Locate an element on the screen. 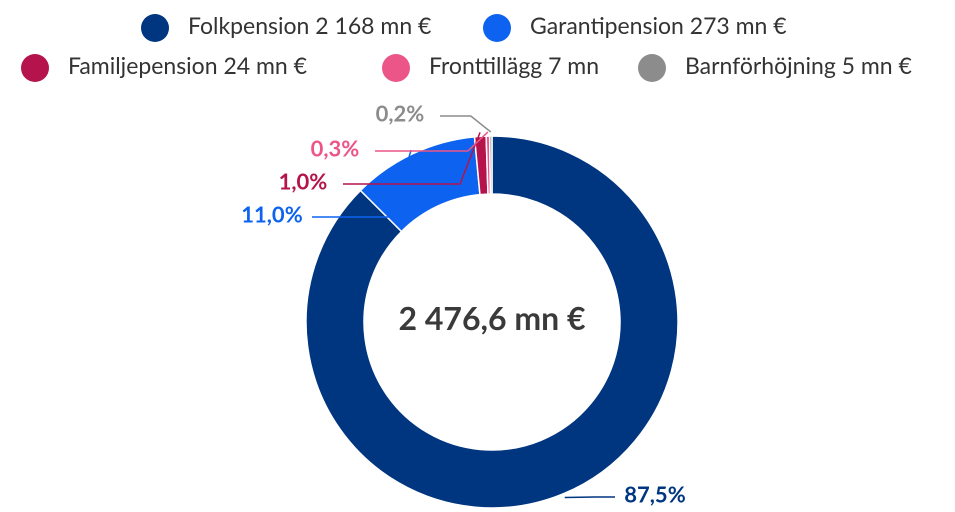 This screenshot has width=955, height=512. donut-slice is located at coordinates (490, 165).